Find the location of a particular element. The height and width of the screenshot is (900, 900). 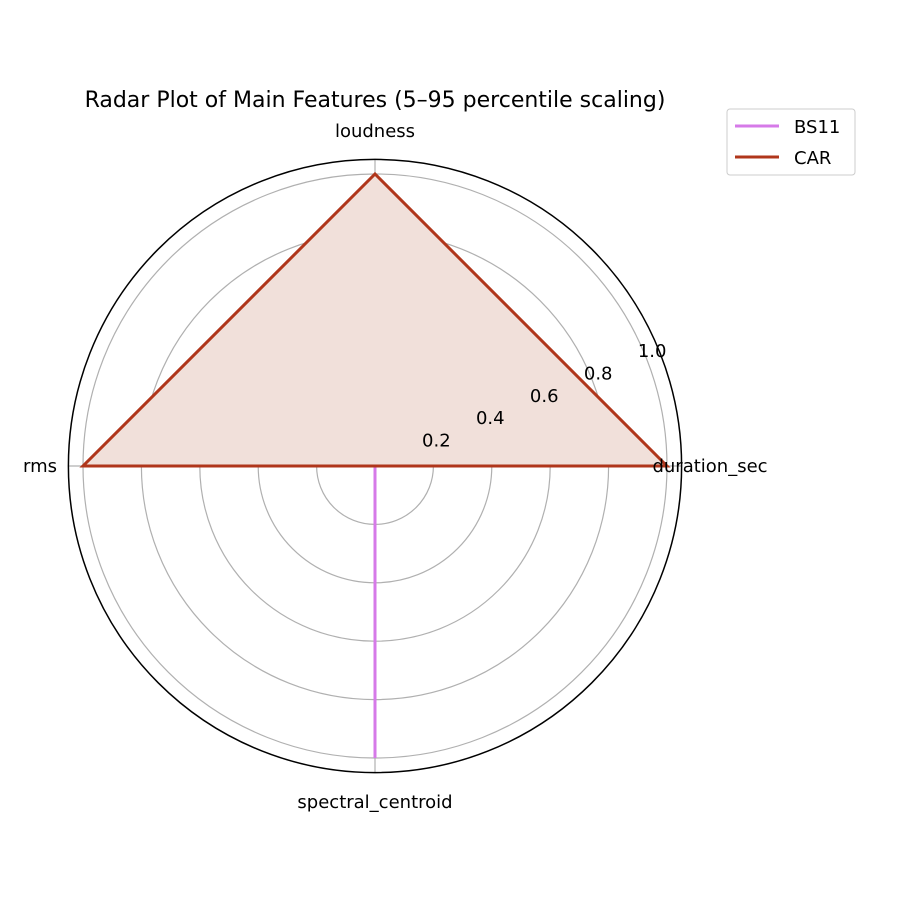

radial-tick-labels: 0.2 0.4 0.6 0.8 1.0 is located at coordinates (544, 396).